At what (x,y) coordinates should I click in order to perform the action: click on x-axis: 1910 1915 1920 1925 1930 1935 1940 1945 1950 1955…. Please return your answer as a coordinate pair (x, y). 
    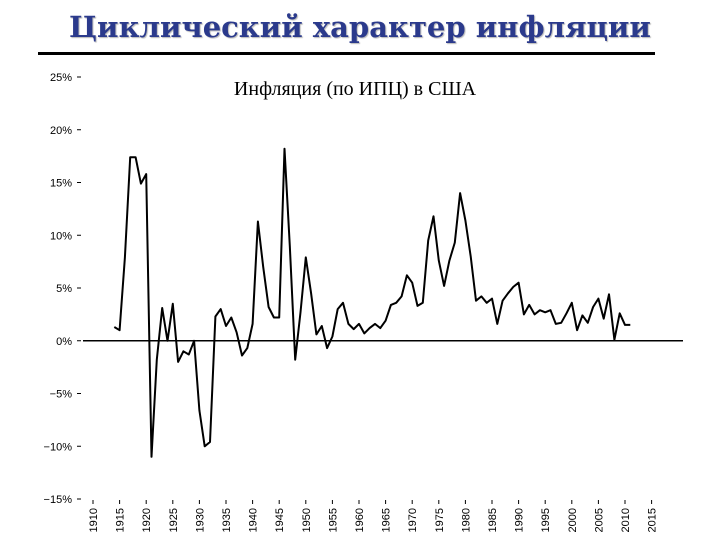
    Looking at the image, I should click on (373, 516).